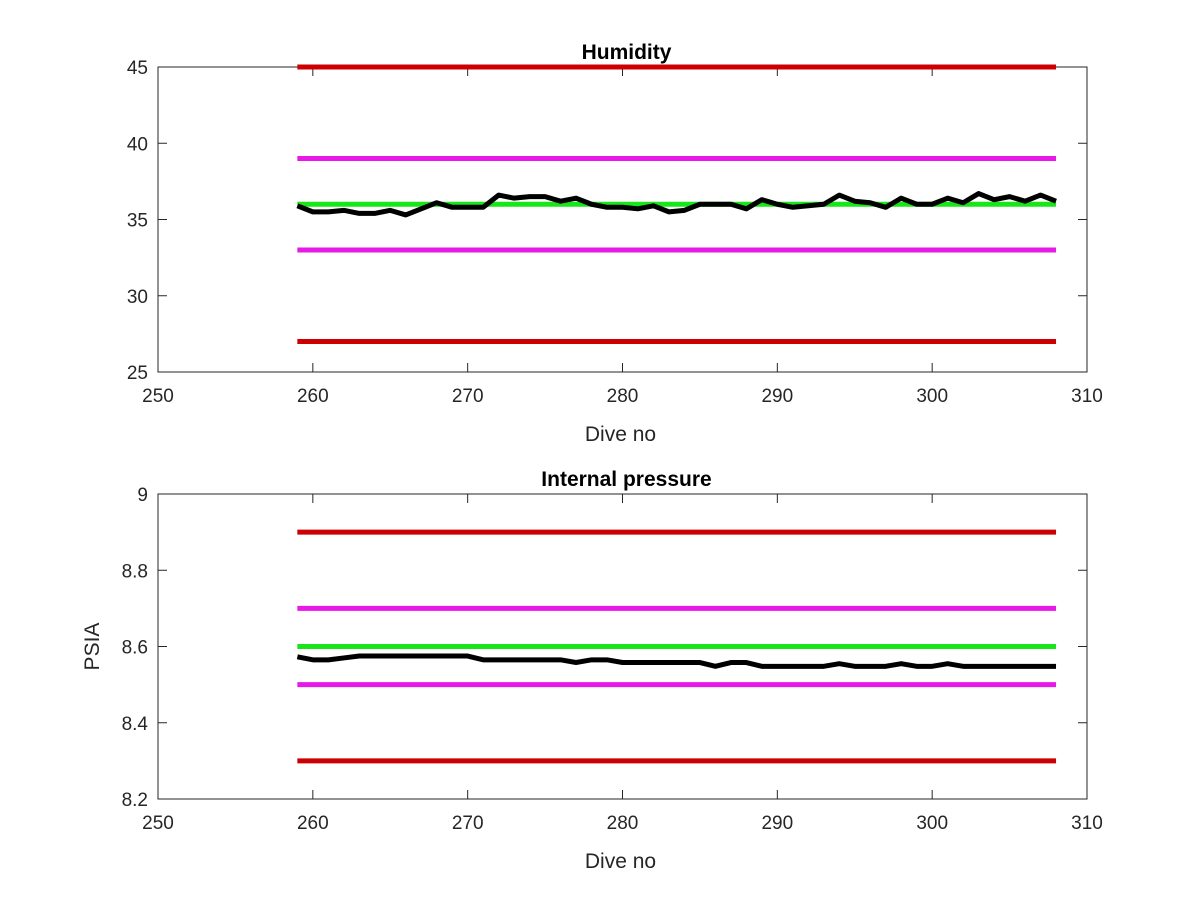  I want to click on chart-0-x-tick-label: 310, so click(1087, 396).